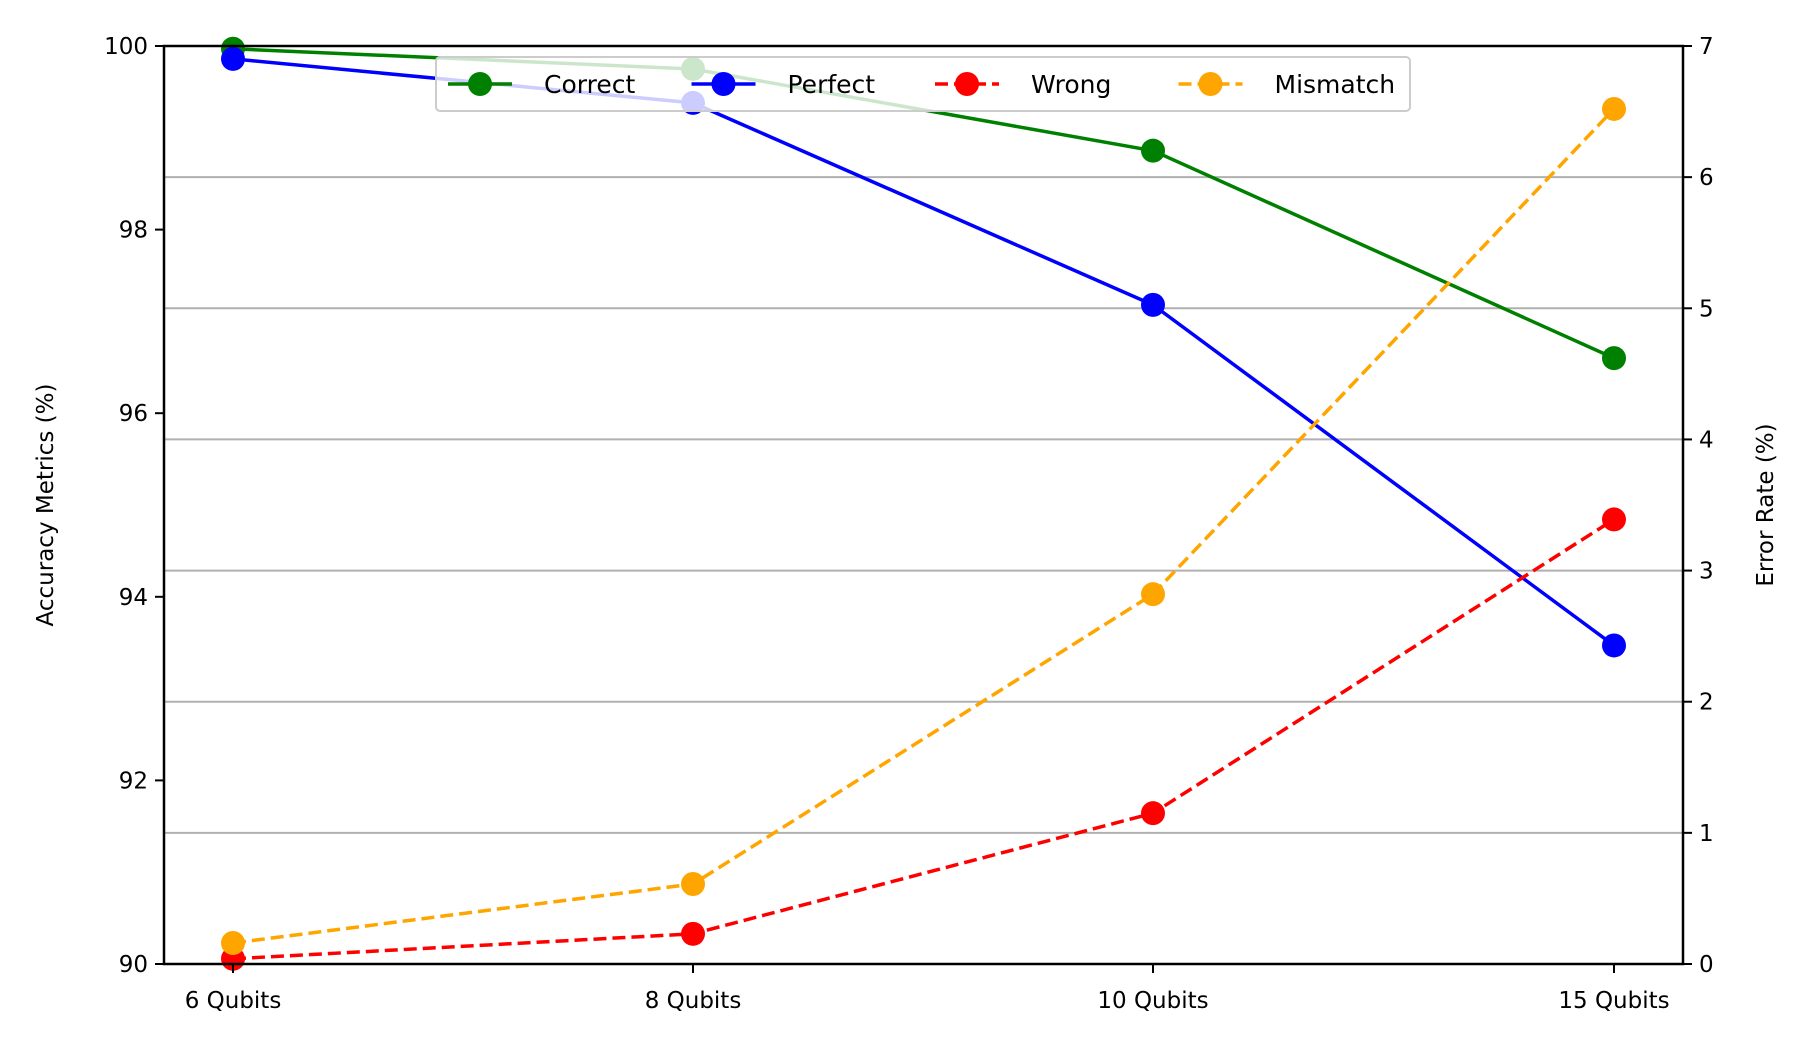 The image size is (1800, 1050). I want to click on right-tick-label: 4, so click(1706, 440).